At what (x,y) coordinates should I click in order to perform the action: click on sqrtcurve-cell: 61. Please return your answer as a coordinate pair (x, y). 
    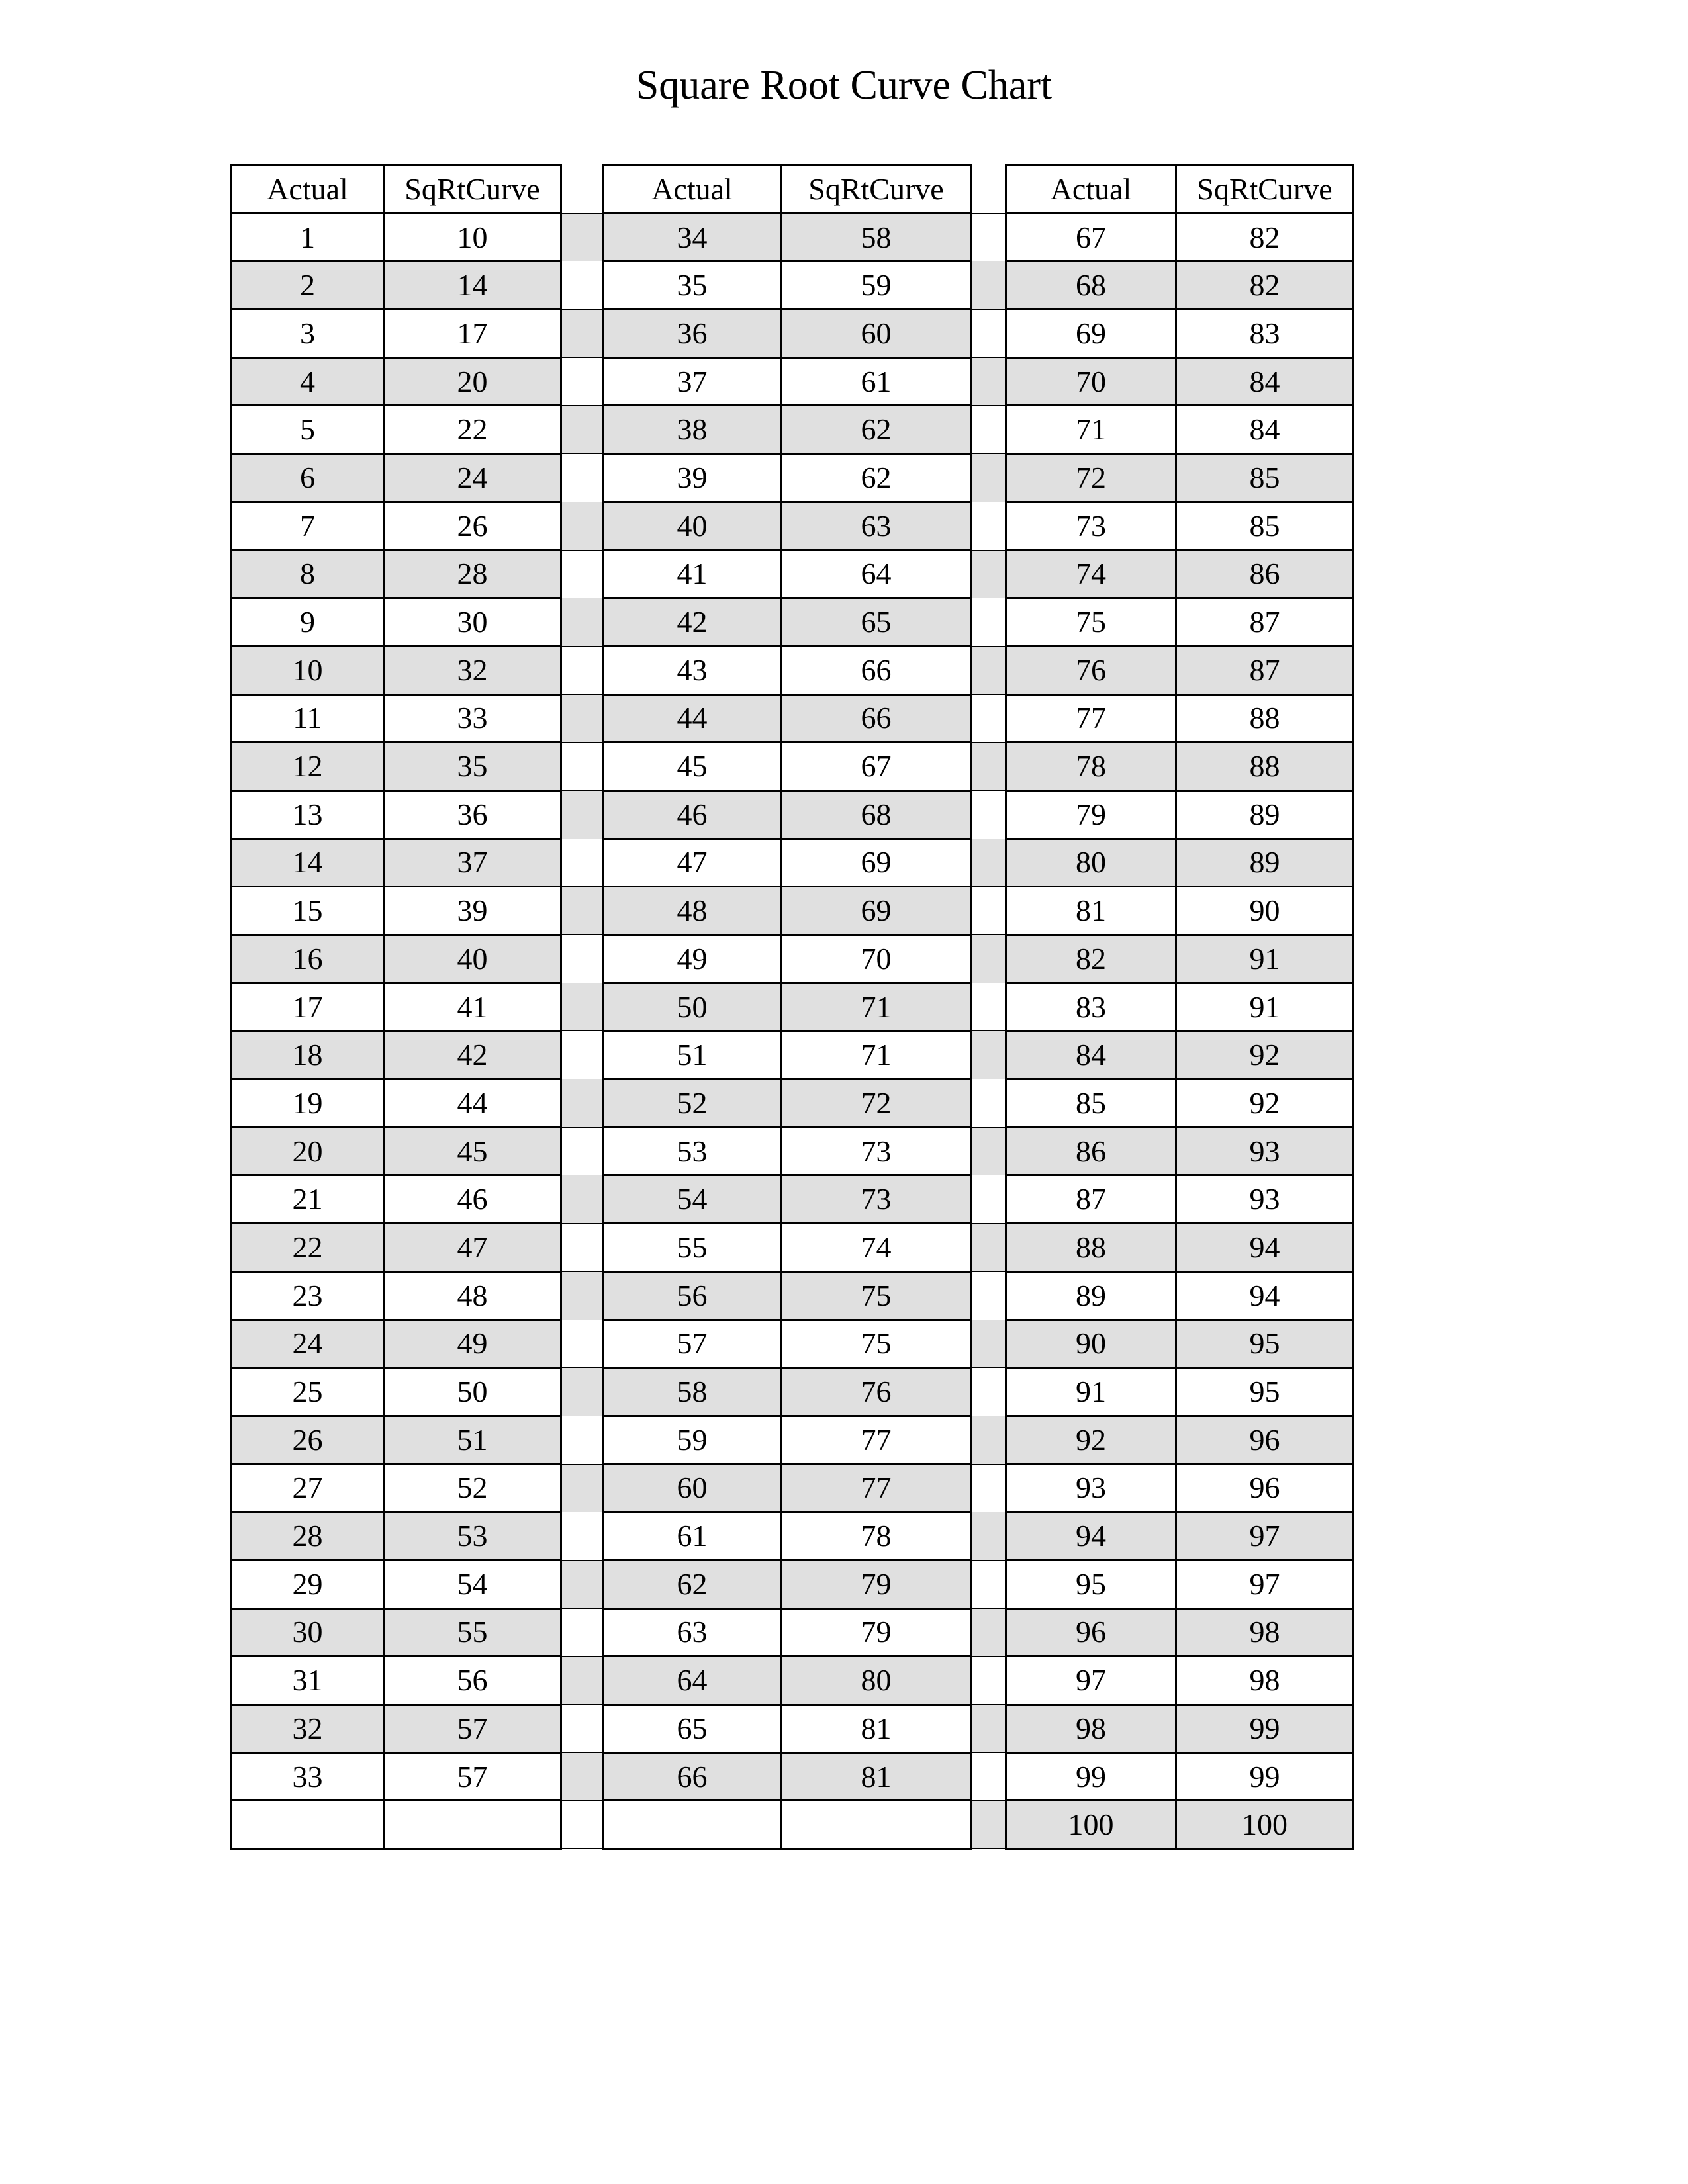
    Looking at the image, I should click on (876, 381).